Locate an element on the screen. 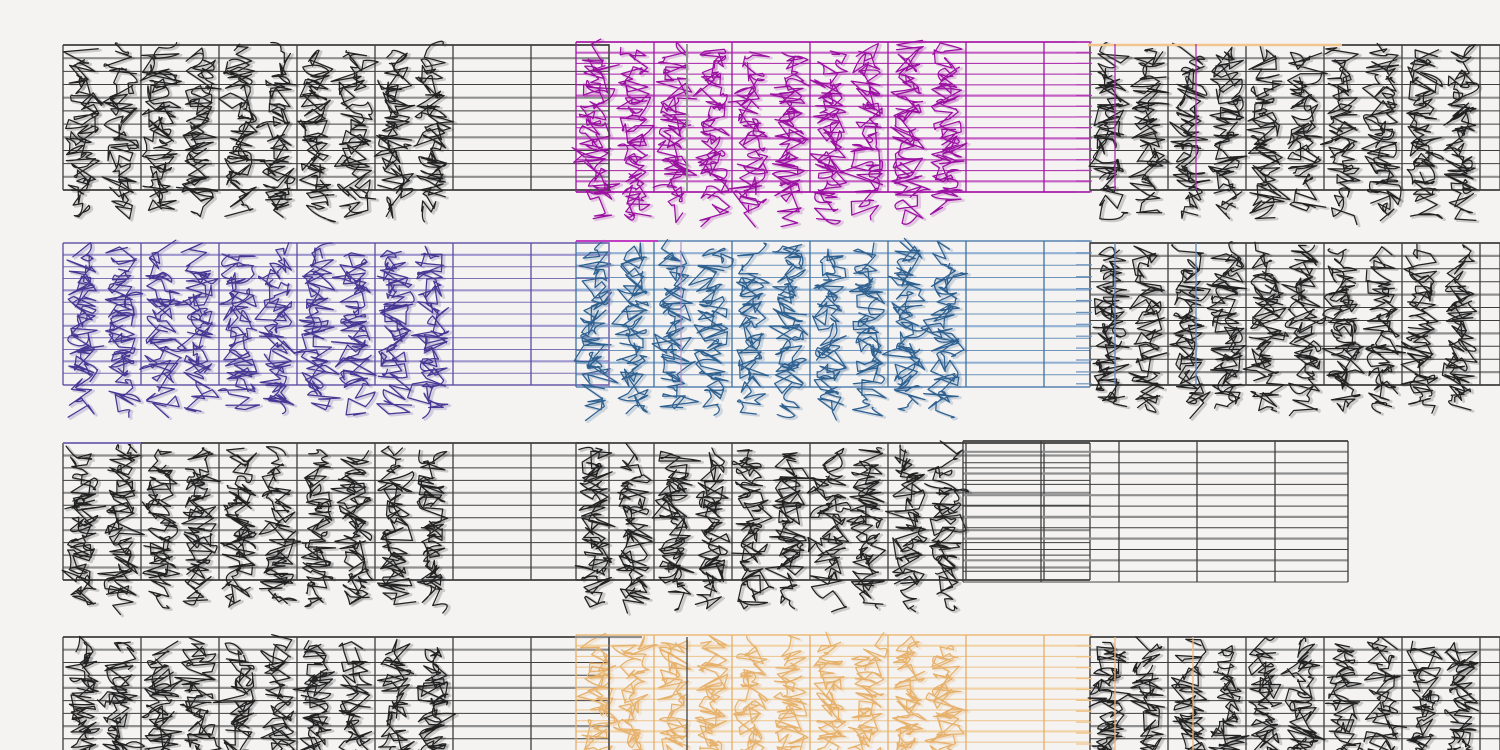  row-1-overlap-marks is located at coordinates (975, 117).